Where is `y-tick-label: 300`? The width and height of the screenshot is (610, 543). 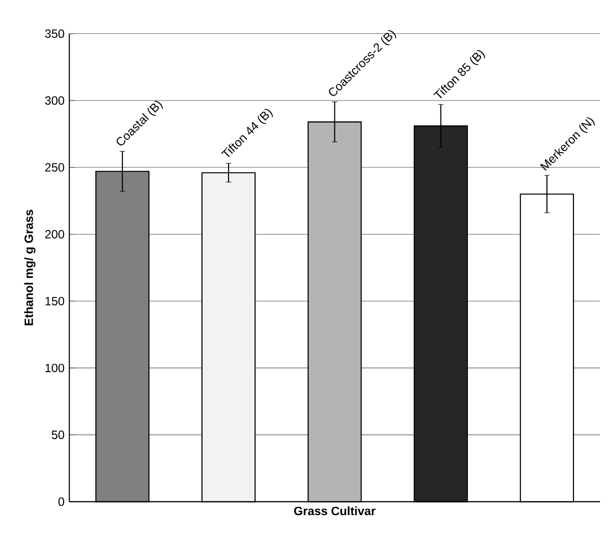 y-tick-label: 300 is located at coordinates (54, 100).